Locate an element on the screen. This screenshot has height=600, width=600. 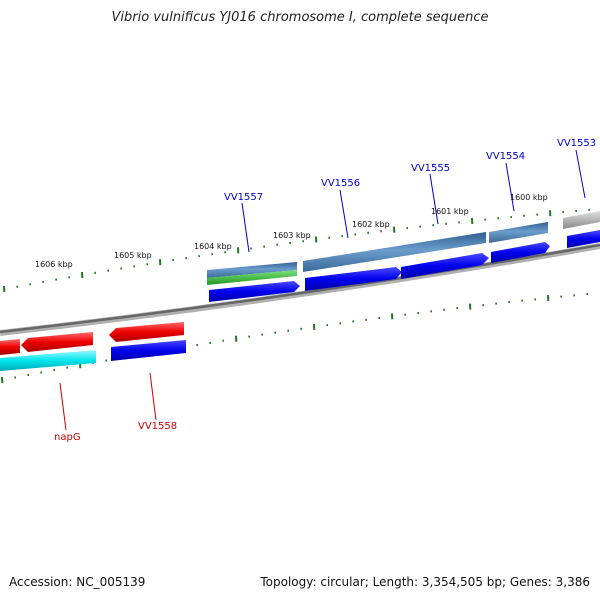
gene-label-vv1556: VV1556 is located at coordinates (340, 183).